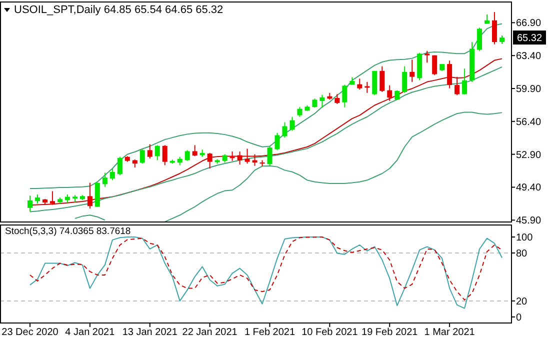  I want to click on chart-title: USOIL_SPT,Daily 64.85 65.54 64.65 65.32, so click(119, 10).